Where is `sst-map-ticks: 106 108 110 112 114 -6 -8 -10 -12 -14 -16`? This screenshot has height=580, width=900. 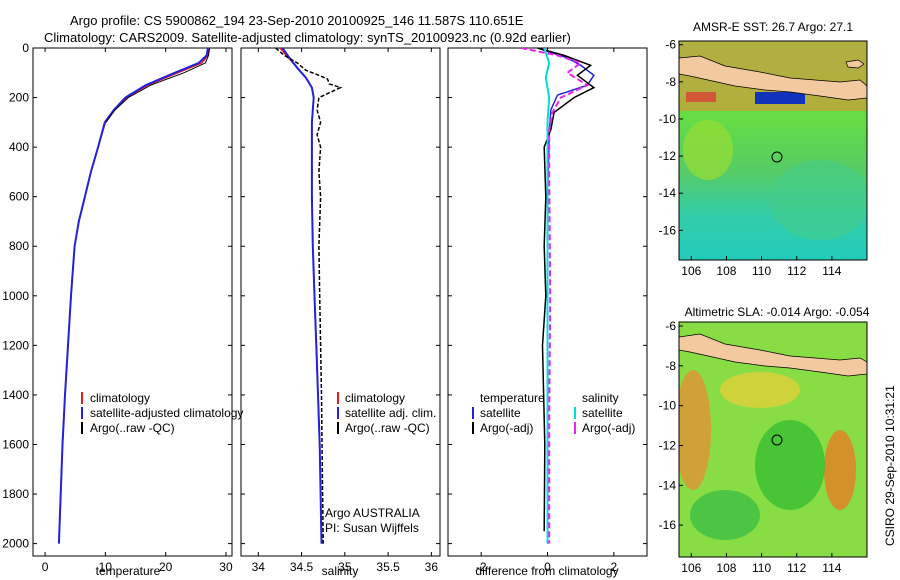
sst-map-ticks: 106 108 110 112 114 -6 -8 -10 -12 -14 -16 is located at coordinates (750, 158).